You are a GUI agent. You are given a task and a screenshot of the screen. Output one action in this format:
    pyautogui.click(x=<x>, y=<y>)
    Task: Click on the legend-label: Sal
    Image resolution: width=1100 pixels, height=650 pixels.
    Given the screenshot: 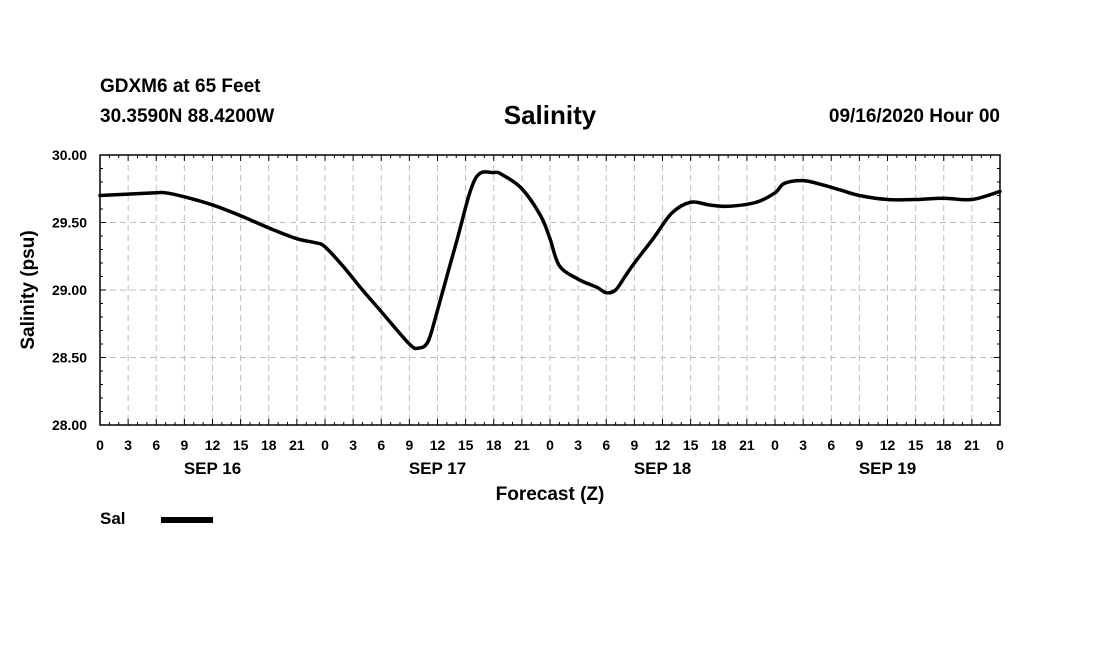 What is the action you would take?
    pyautogui.click(x=113, y=518)
    